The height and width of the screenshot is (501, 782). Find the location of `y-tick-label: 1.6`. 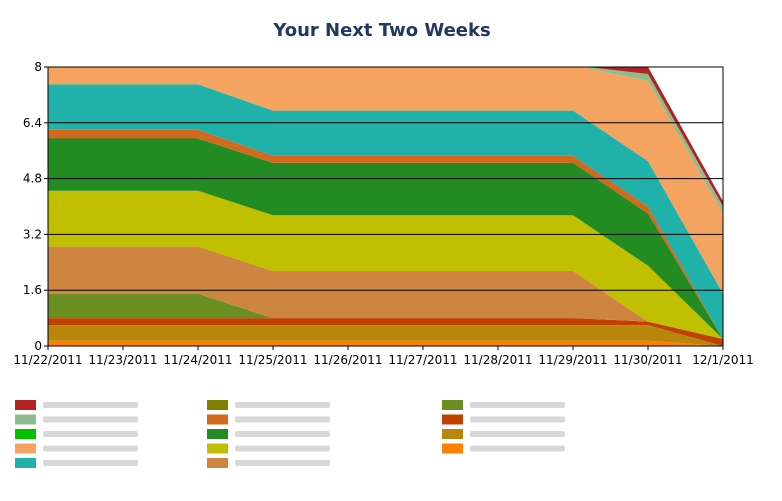

y-tick-label: 1.6 is located at coordinates (32, 290).